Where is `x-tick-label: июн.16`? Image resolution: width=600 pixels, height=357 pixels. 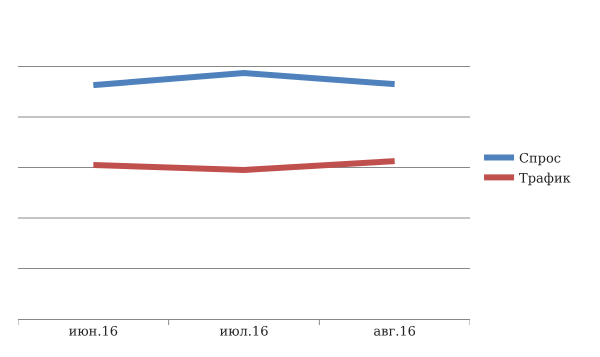 x-tick-label: июн.16 is located at coordinates (93, 332).